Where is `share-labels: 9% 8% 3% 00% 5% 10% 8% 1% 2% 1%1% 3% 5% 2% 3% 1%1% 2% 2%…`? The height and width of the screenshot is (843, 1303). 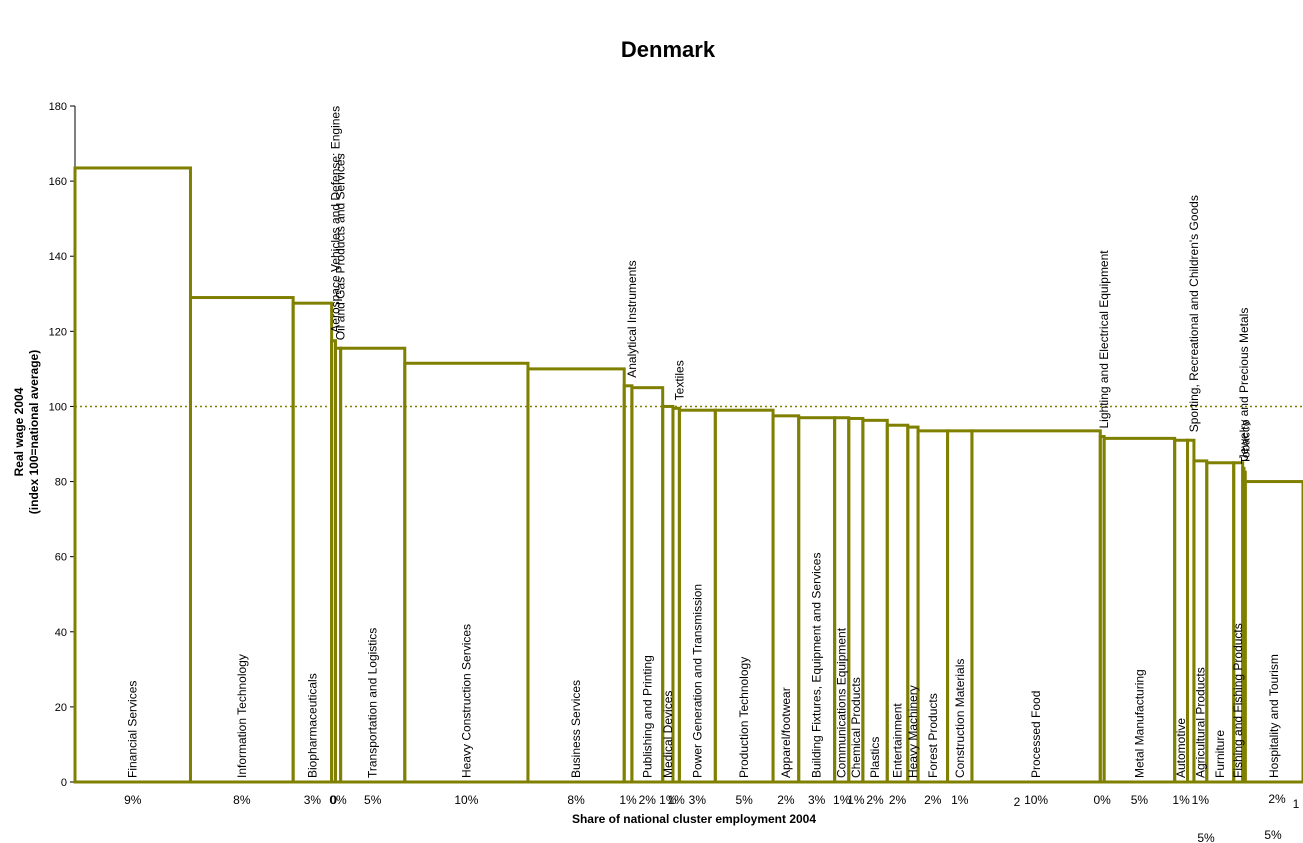
share-labels: 9% 8% 3% 00% 5% 10% 8% 1% 2% 1%1% 3% 5% 2% 3% 1%1% 2% 2%… is located at coordinates (666, 800).